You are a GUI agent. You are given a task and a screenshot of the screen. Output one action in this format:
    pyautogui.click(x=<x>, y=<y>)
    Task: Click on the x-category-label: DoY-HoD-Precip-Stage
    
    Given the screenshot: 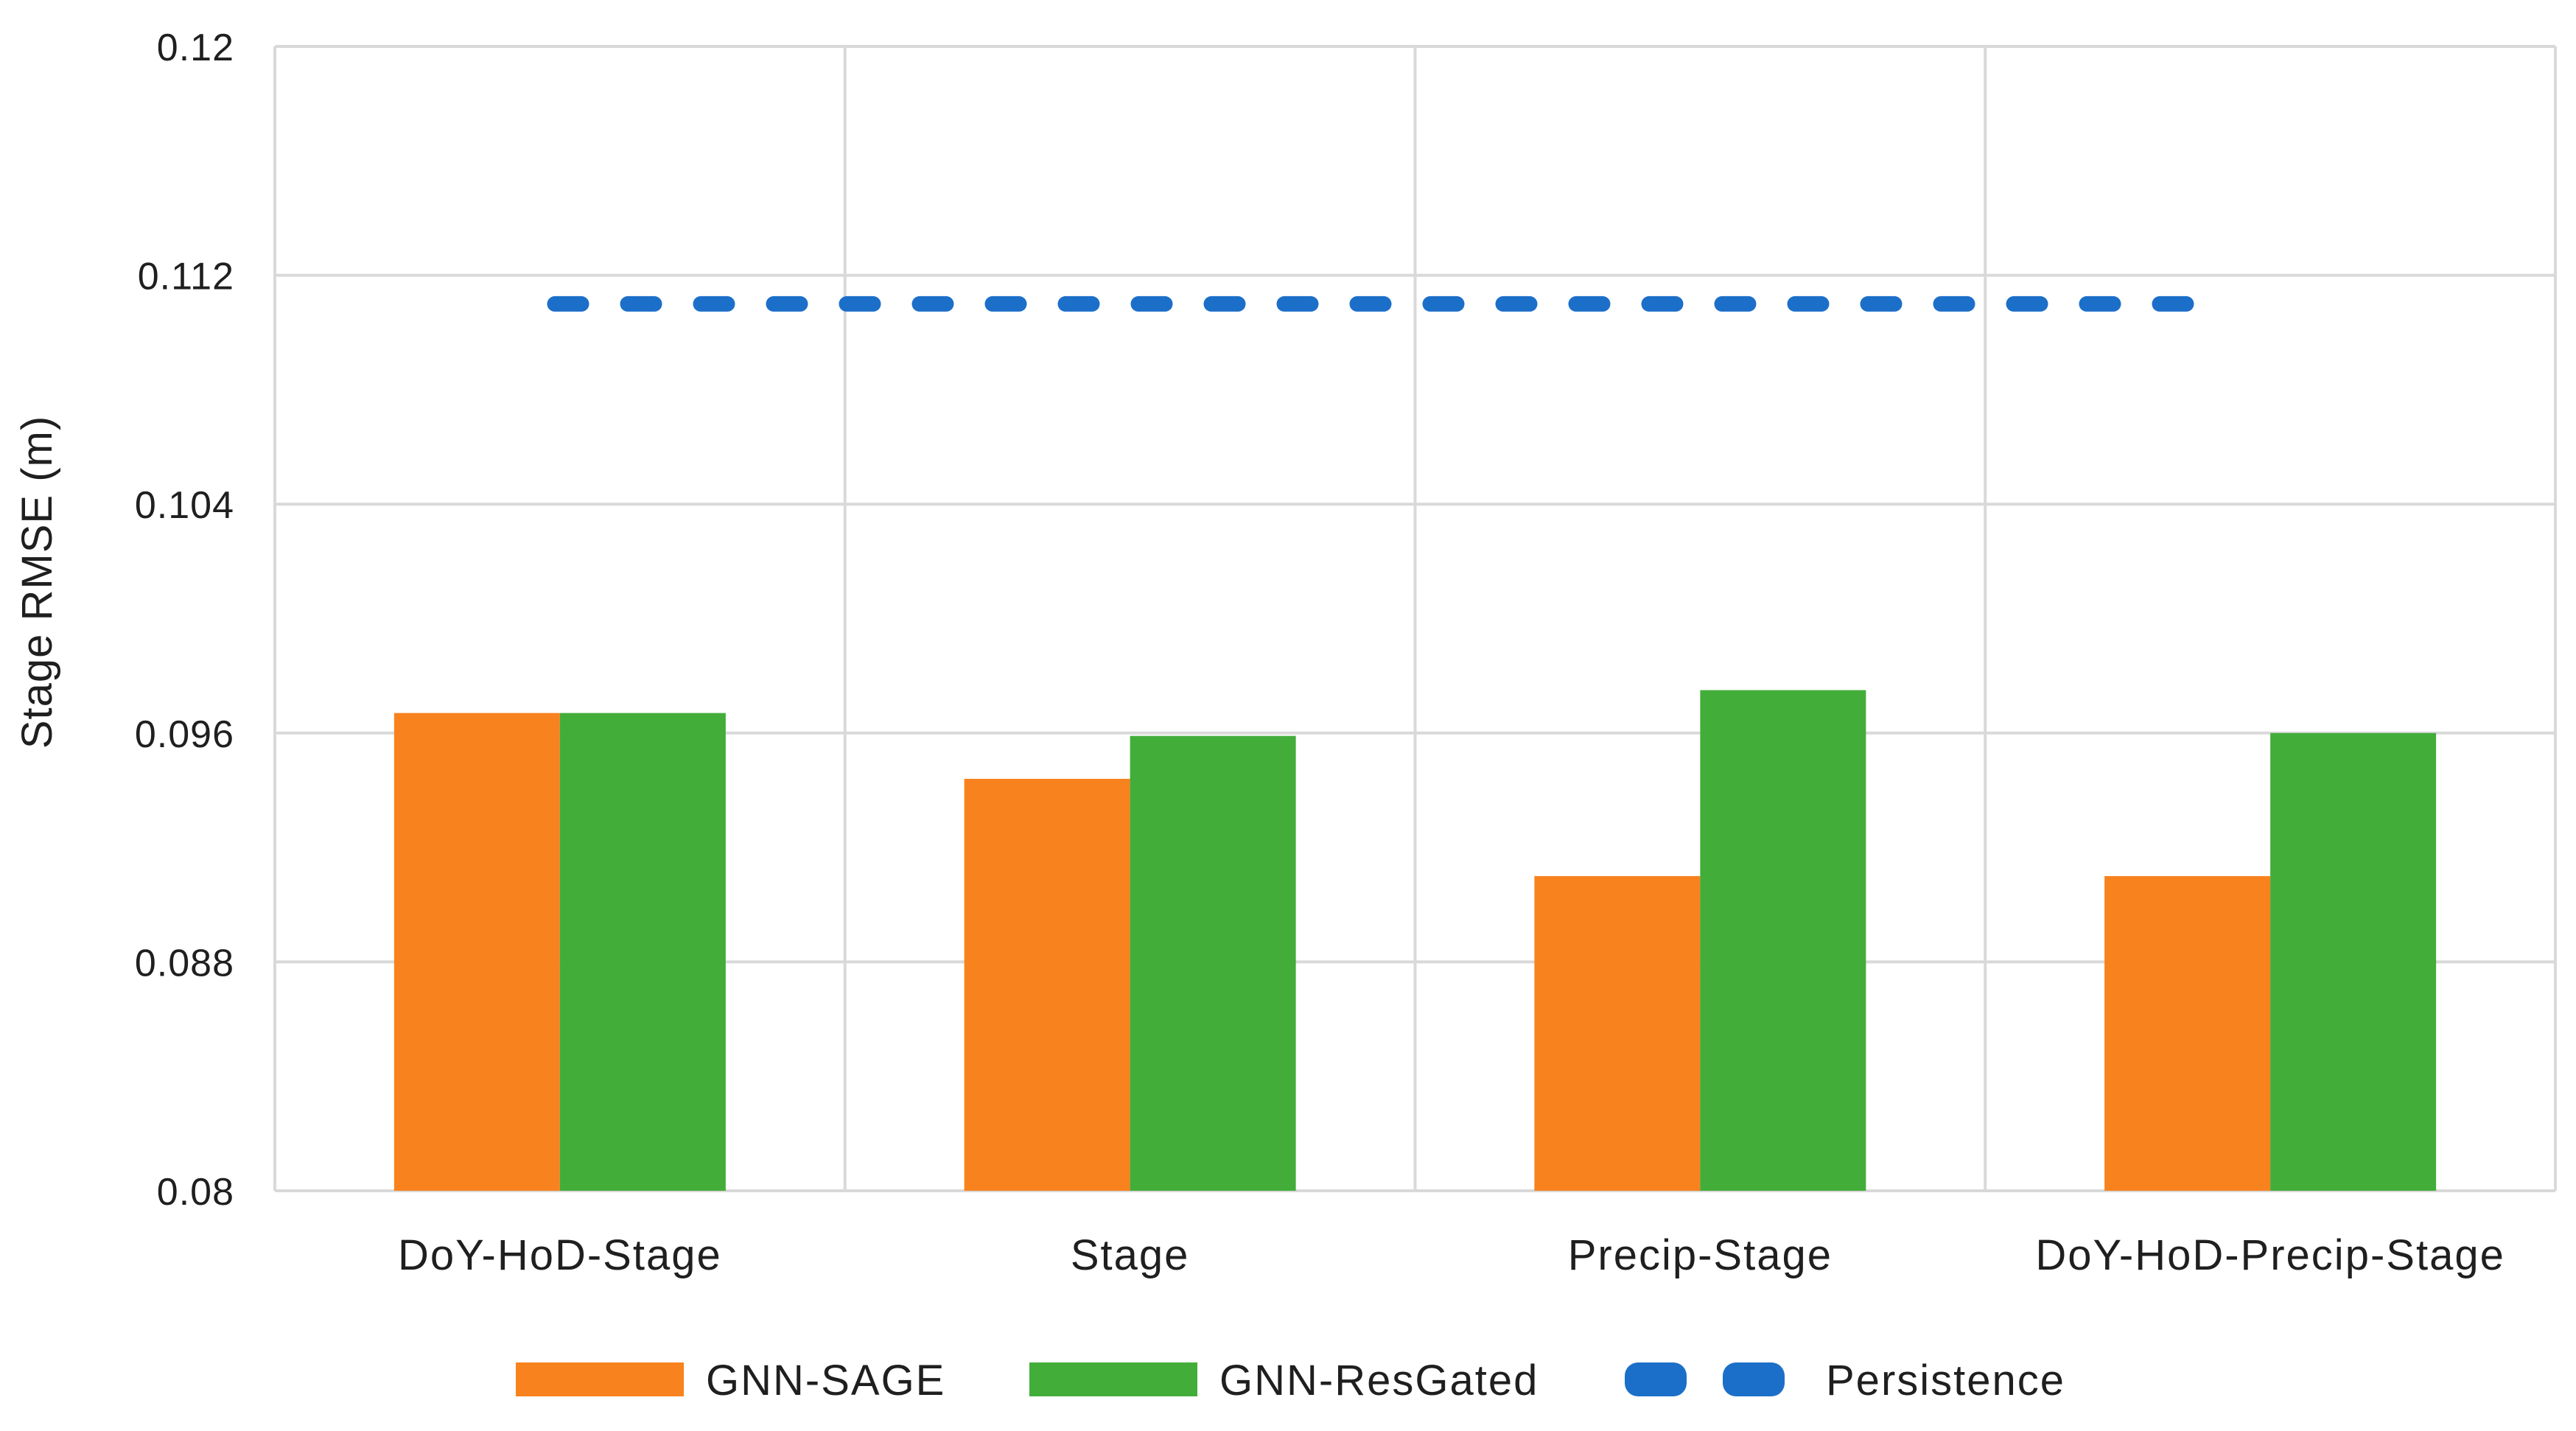 What is the action you would take?
    pyautogui.click(x=2270, y=1255)
    